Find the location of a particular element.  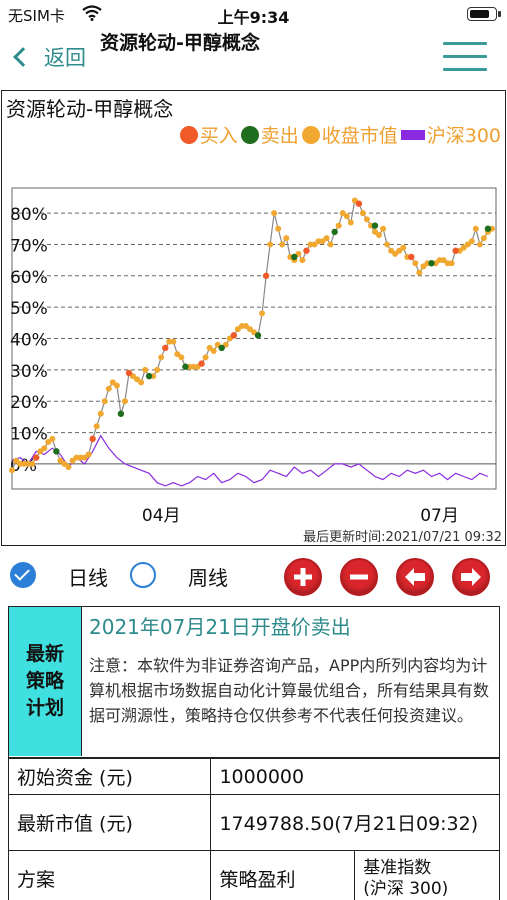

minus-icon is located at coordinates (359, 577).